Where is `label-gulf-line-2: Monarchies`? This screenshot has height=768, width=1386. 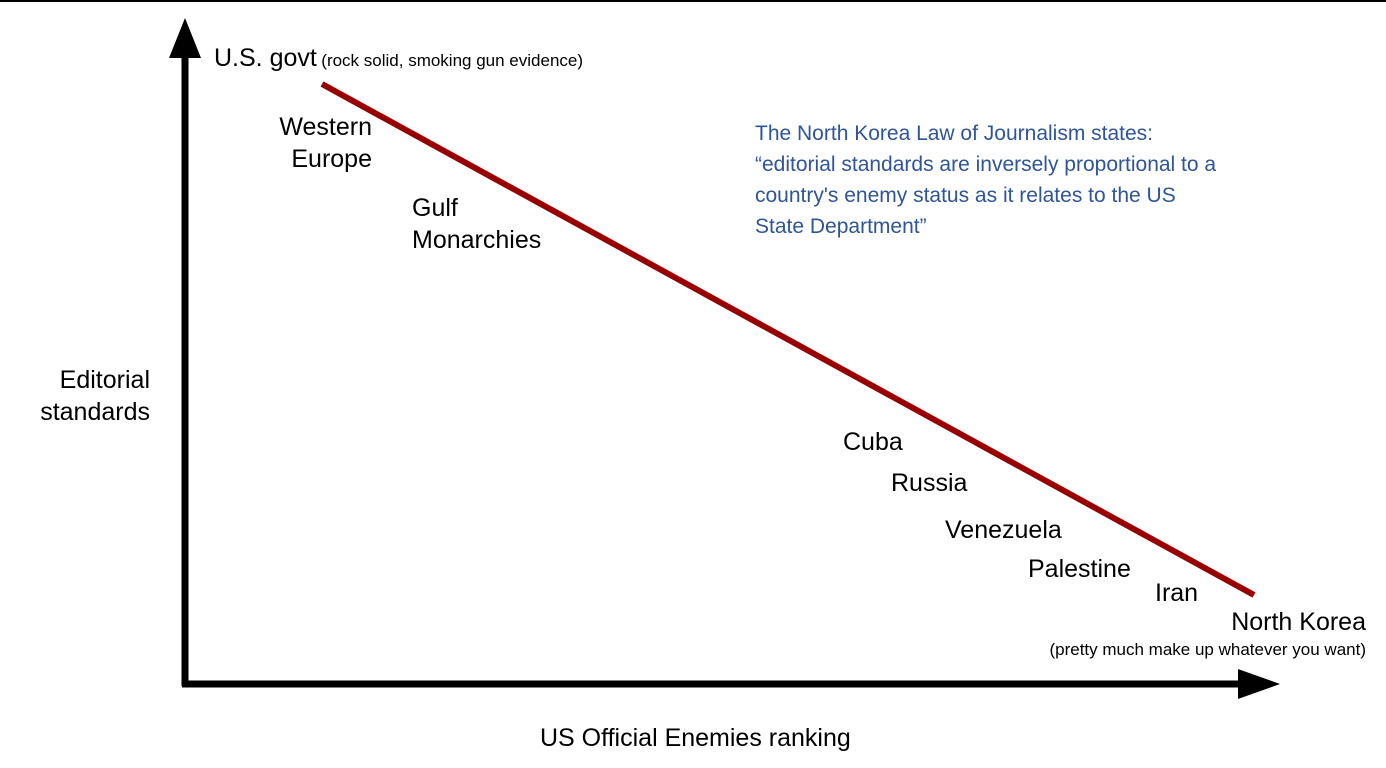
label-gulf-line-2: Monarchies is located at coordinates (477, 240).